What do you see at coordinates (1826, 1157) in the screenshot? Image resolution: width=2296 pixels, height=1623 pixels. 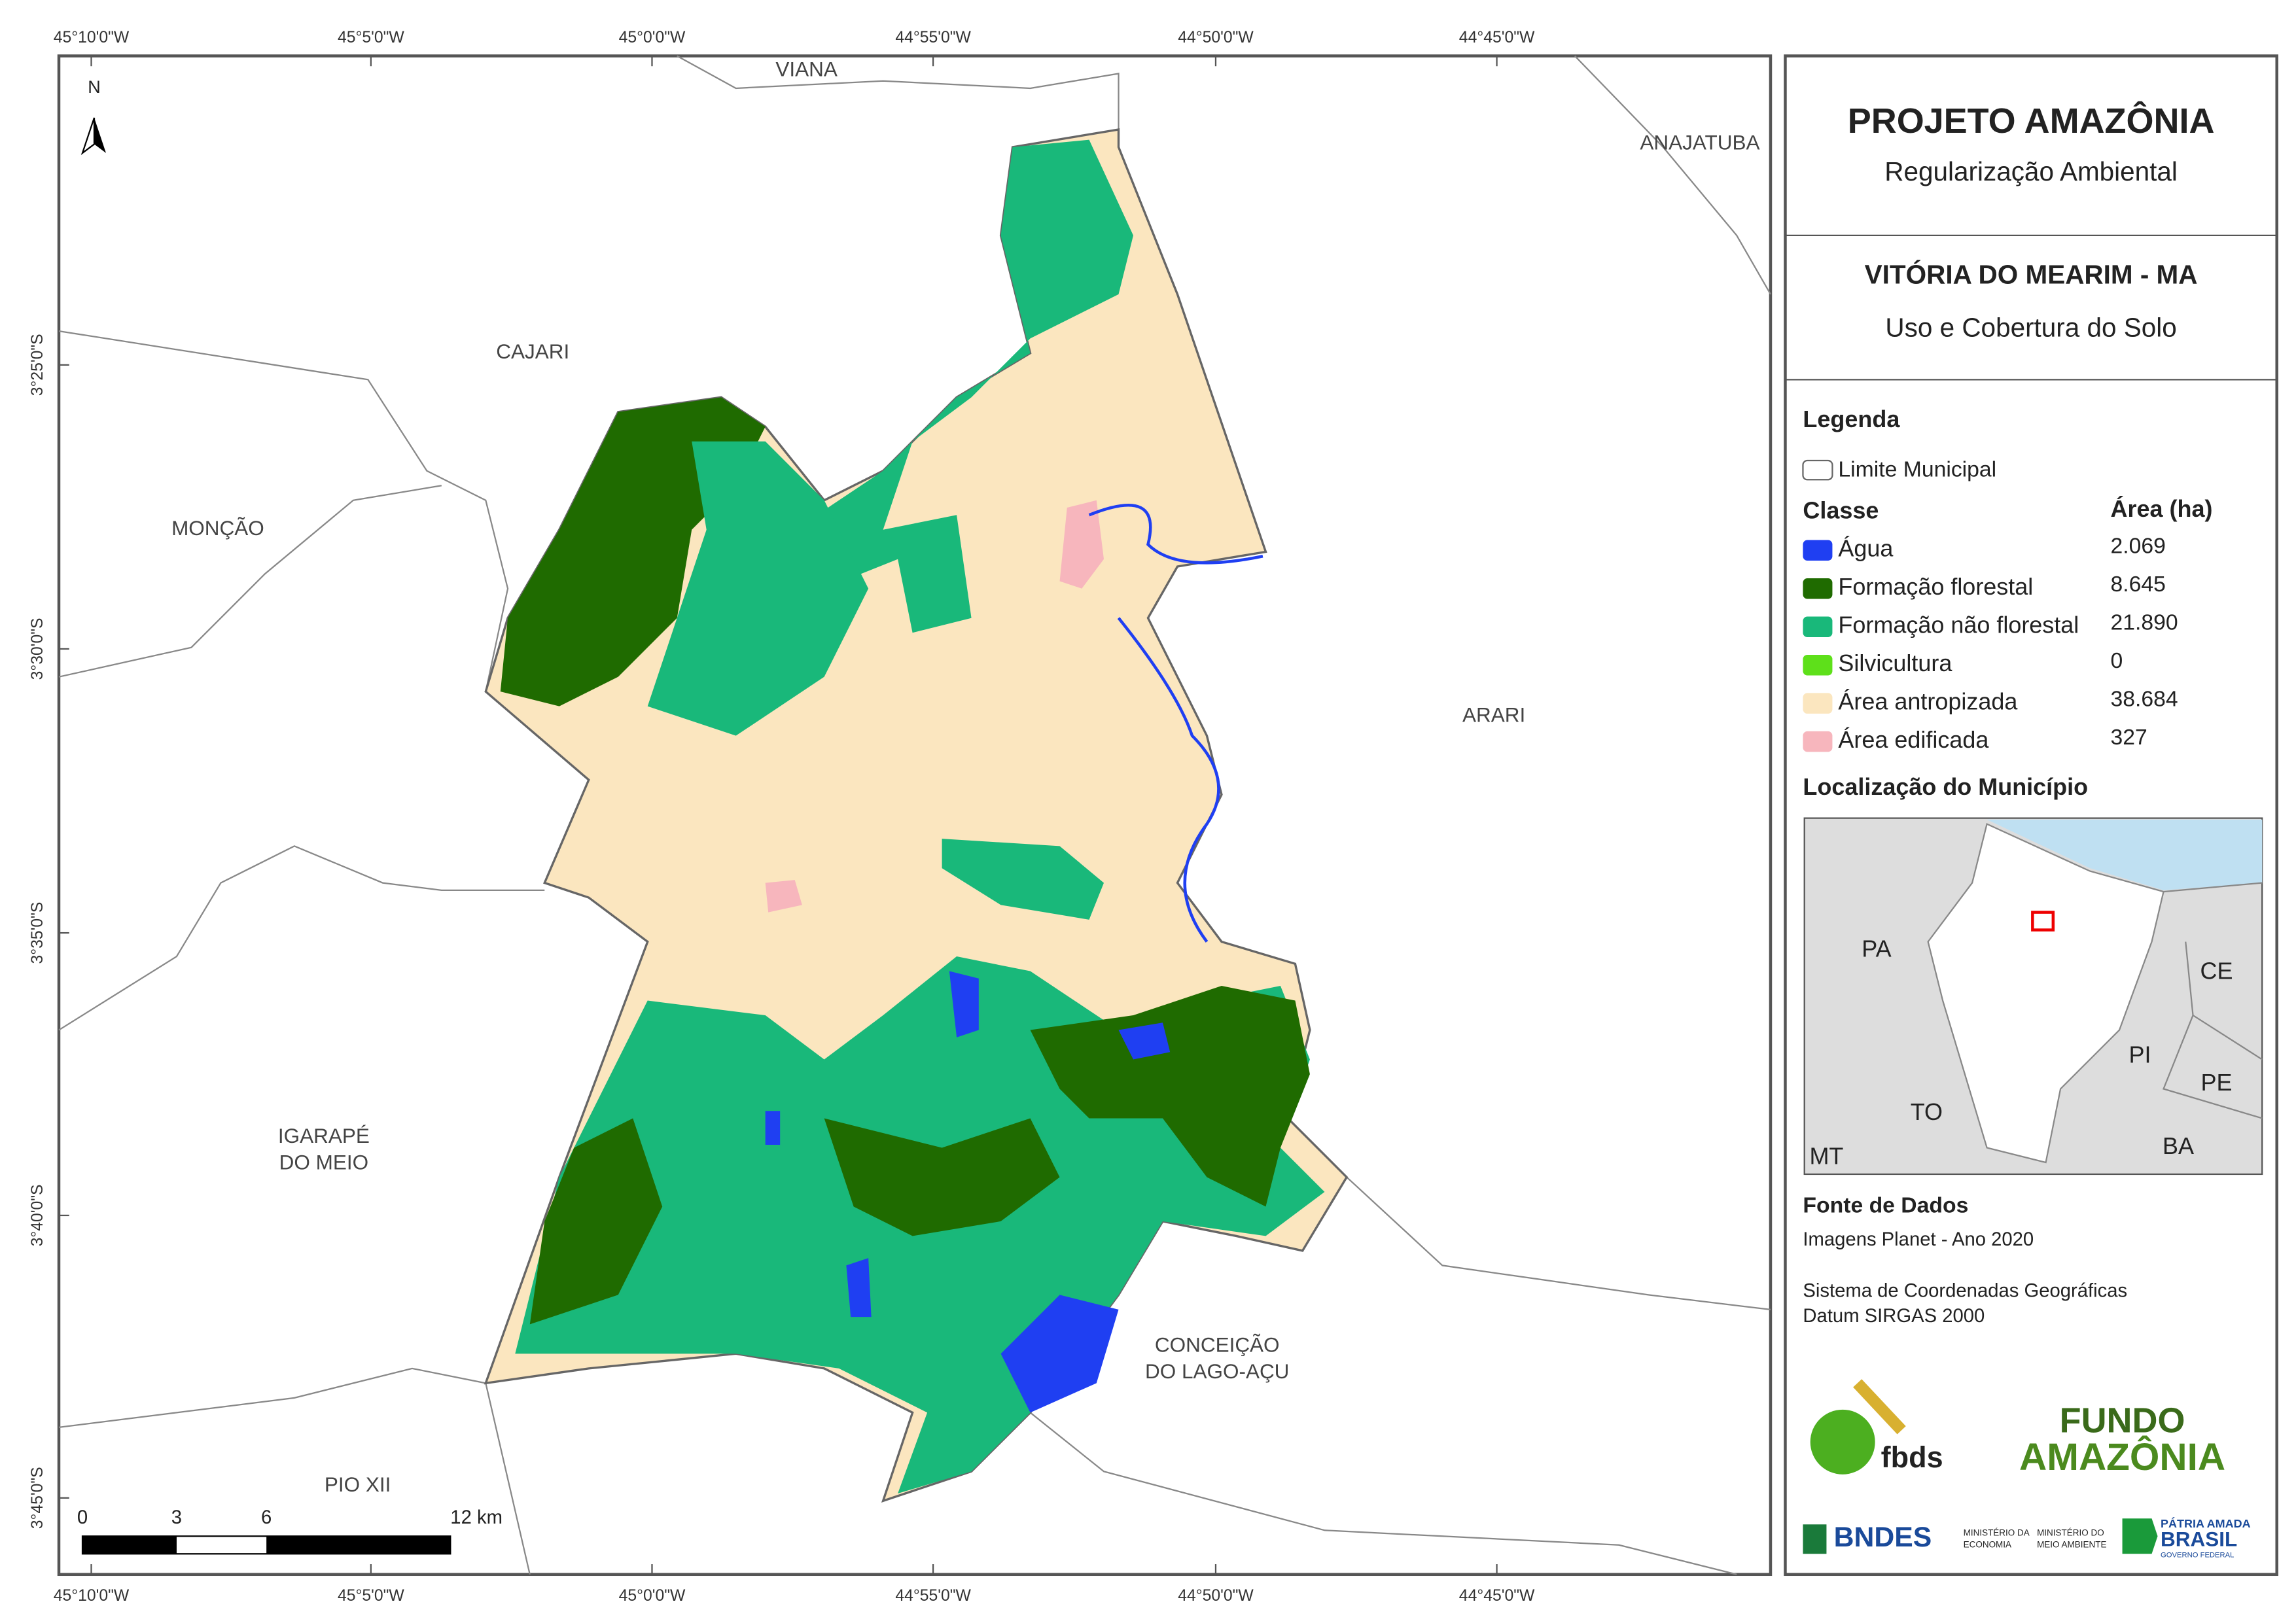 I see `inset-label: MT` at bounding box center [1826, 1157].